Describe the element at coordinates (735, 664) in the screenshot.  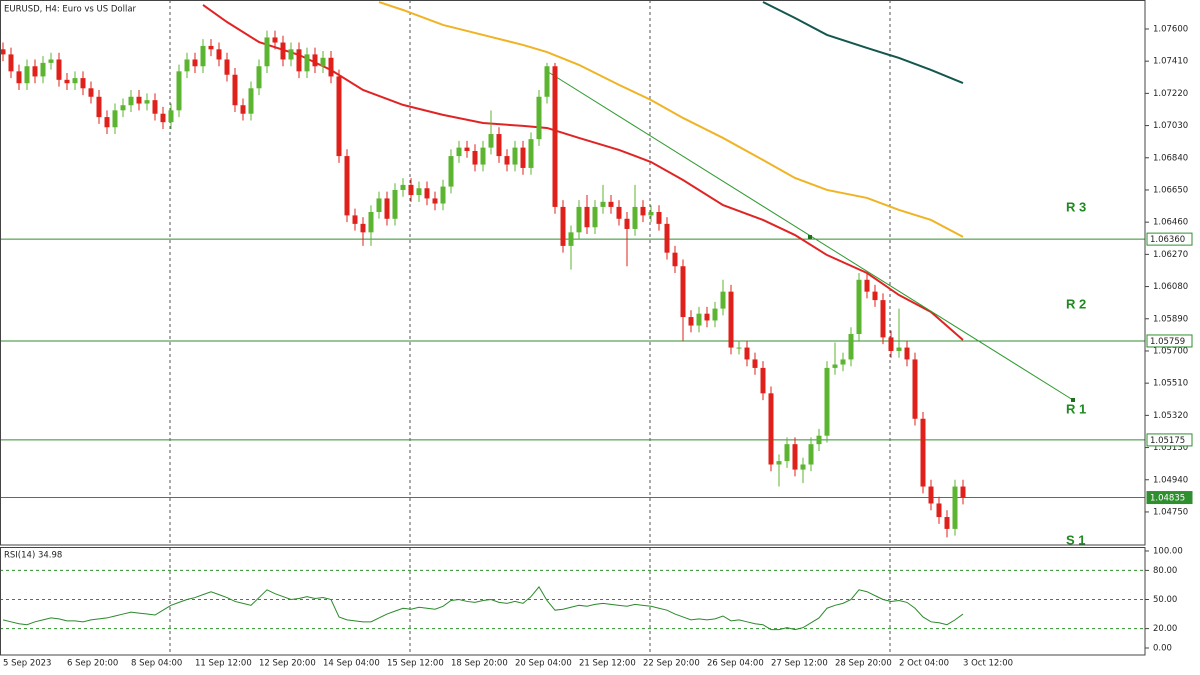
I see `x-tick-label: 26 Sep 04:00` at that location.